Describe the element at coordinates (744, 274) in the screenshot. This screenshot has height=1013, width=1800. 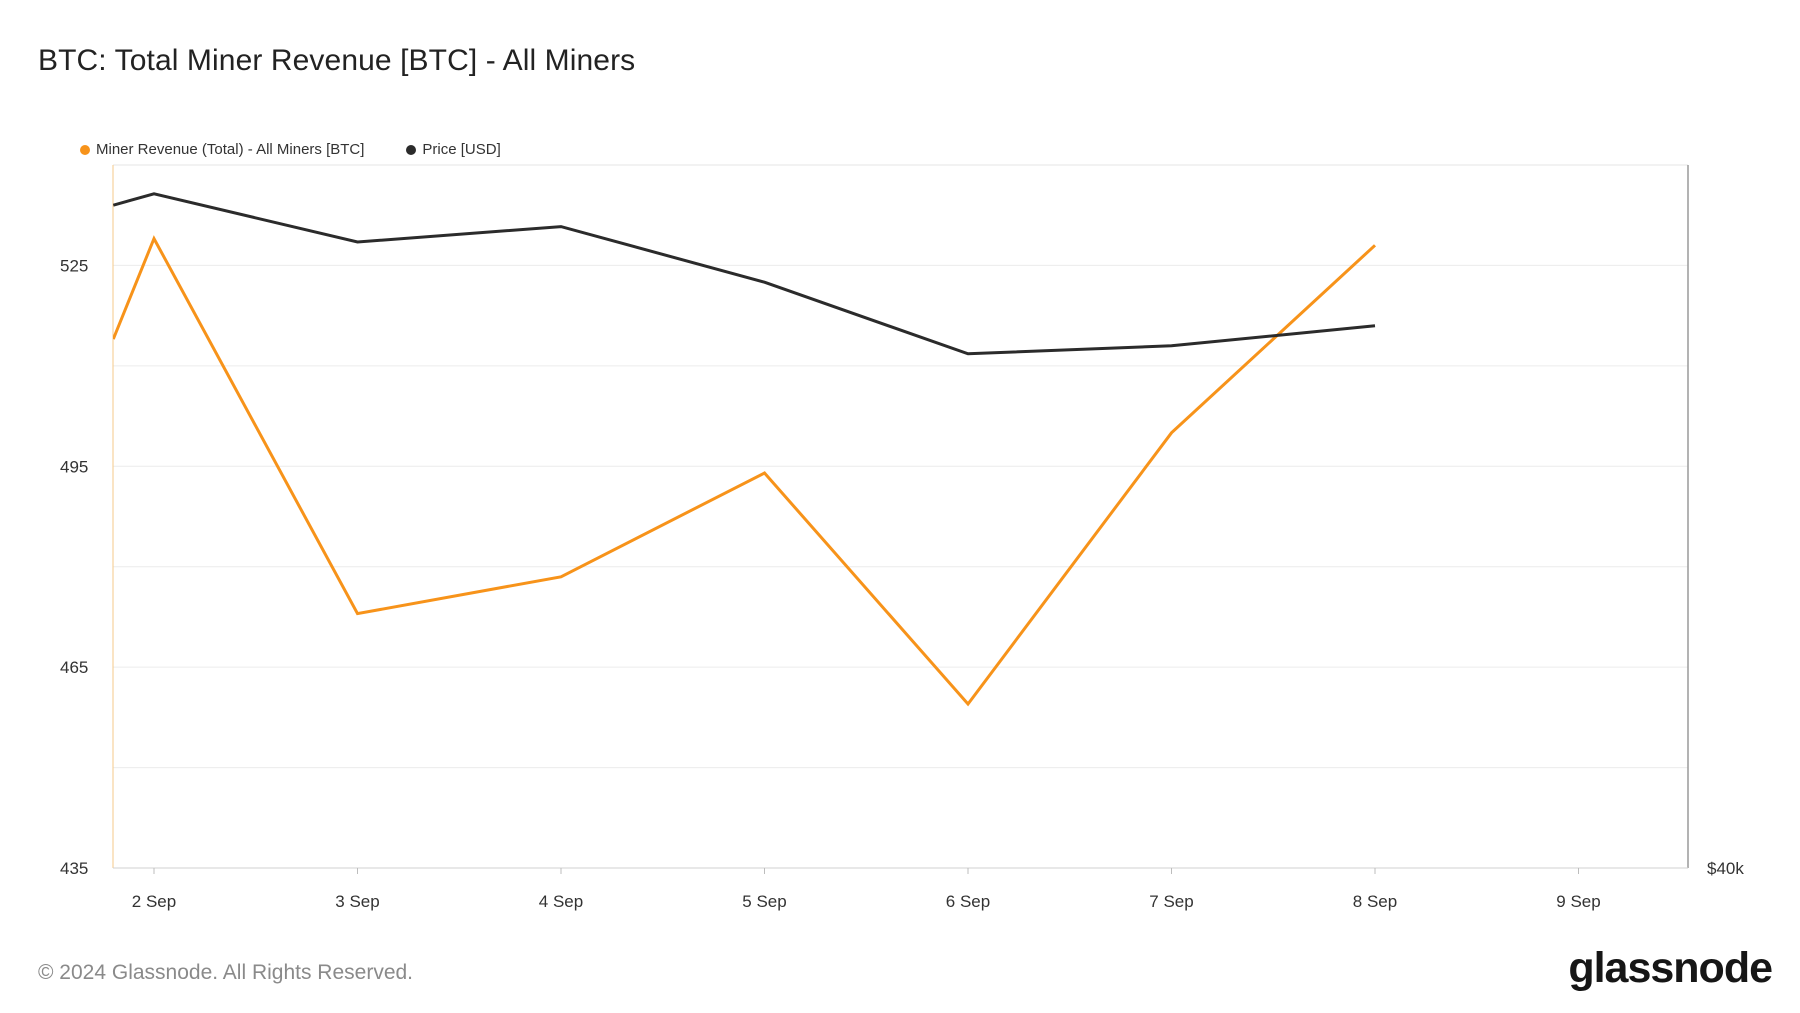
I see `series-line-price` at that location.